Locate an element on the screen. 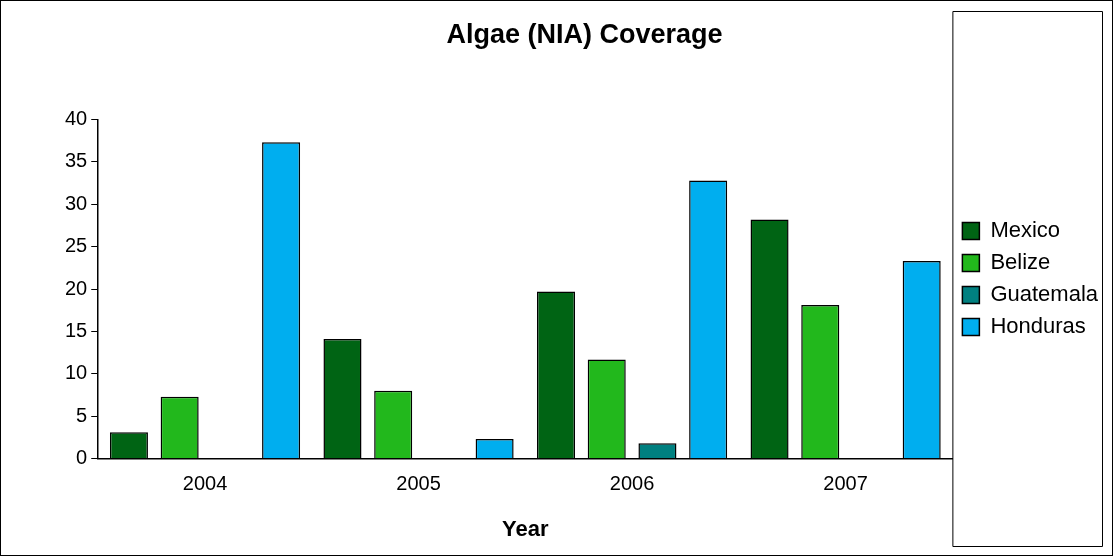  y-tick-label: 0 is located at coordinates (82, 457).